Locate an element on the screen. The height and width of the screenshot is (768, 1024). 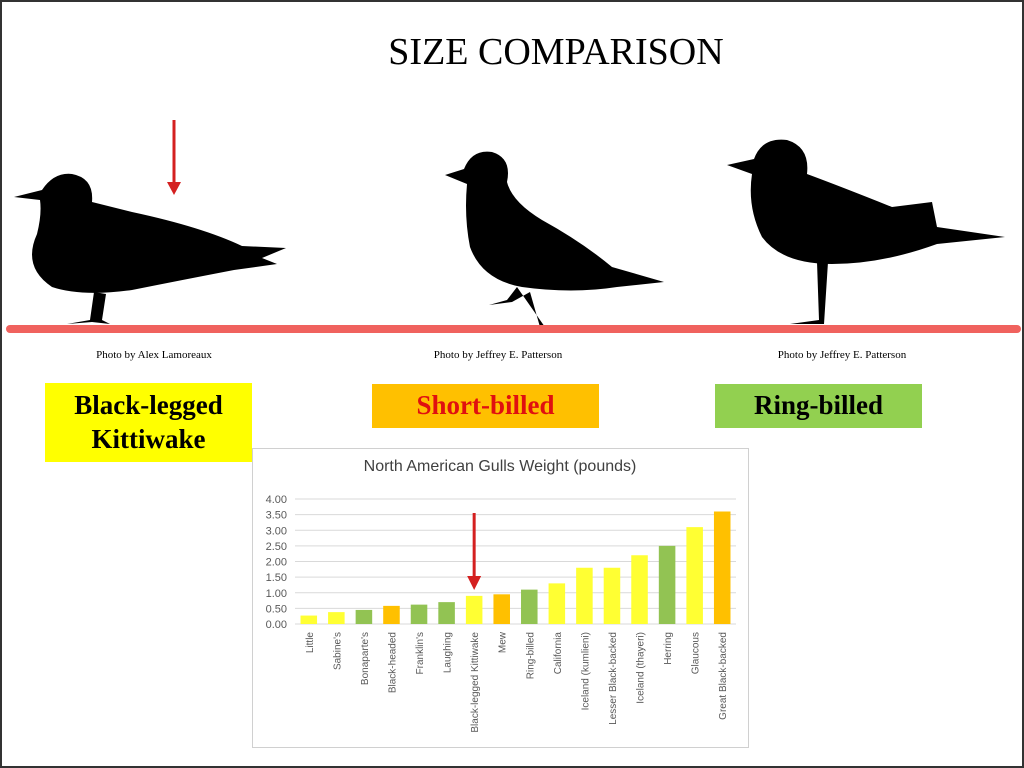
x-tick-label: Sabine's is located at coordinates (337, 651).